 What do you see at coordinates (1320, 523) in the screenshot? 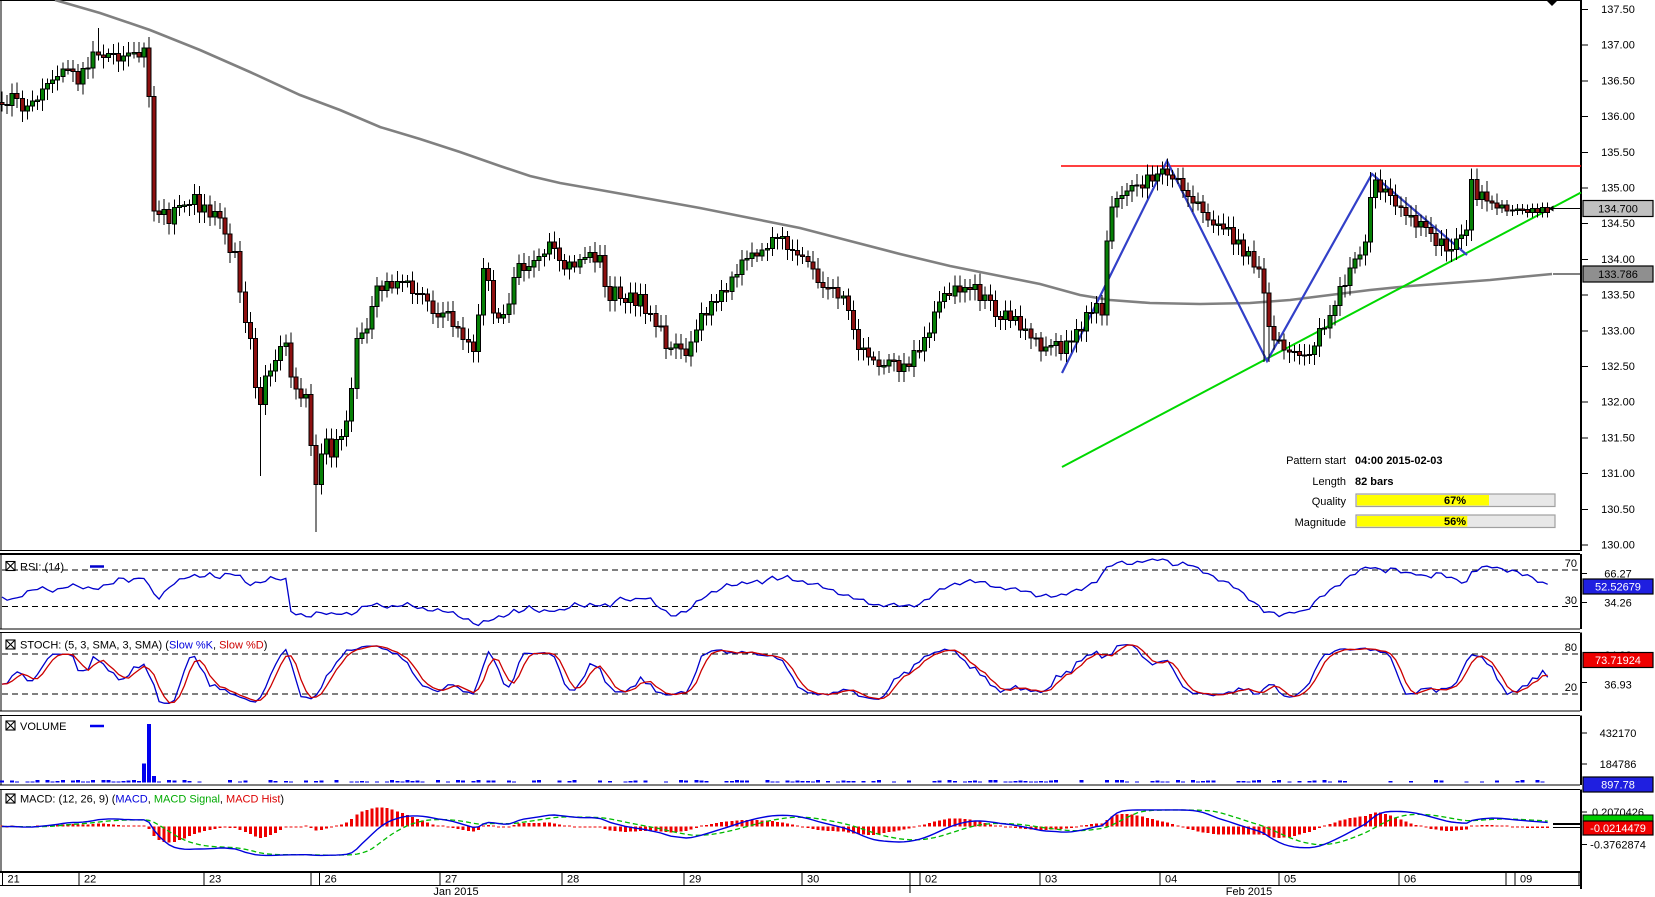
I see `svg-text: Magnitude` at bounding box center [1320, 523].